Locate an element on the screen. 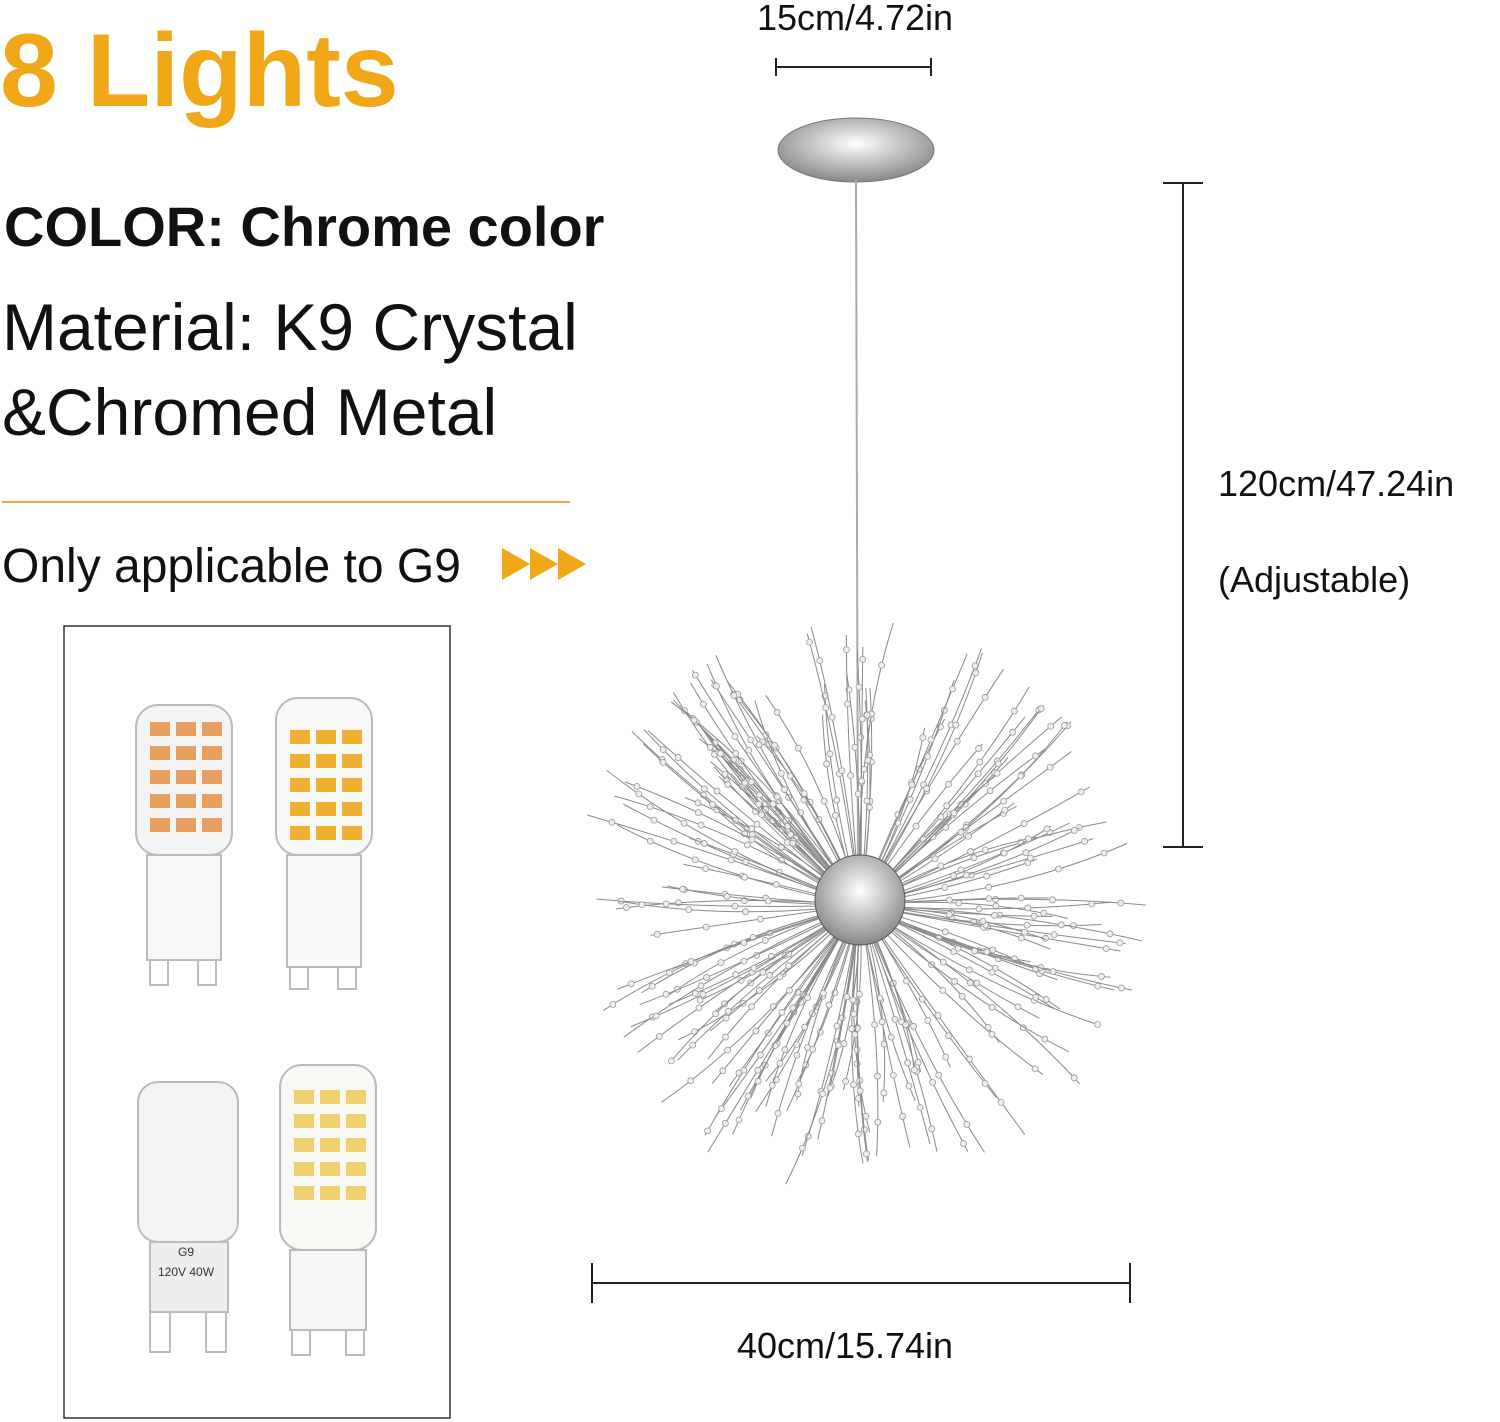 The width and height of the screenshot is (1500, 1422). material-spec: Material: K9 Crystal is located at coordinates (290, 327).